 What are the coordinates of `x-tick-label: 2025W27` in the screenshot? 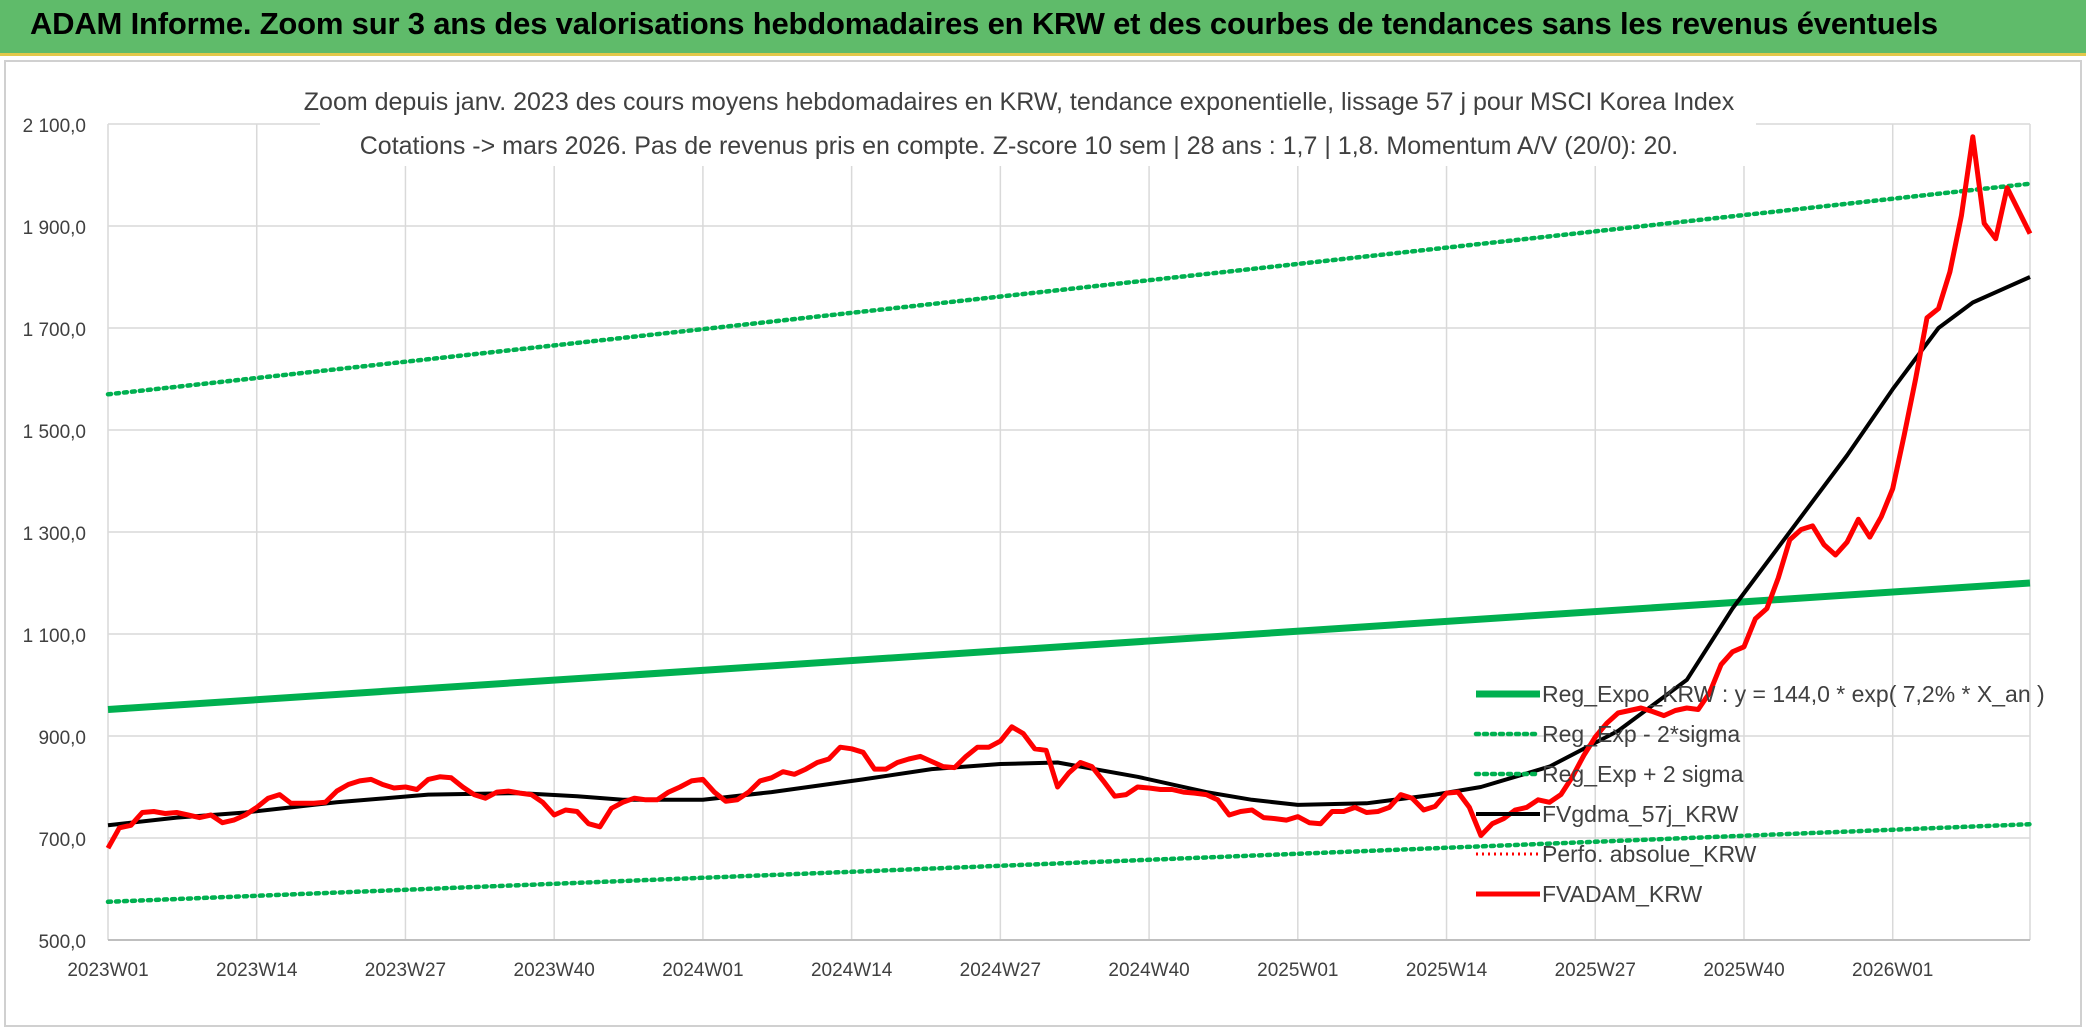 It's located at (1595, 970).